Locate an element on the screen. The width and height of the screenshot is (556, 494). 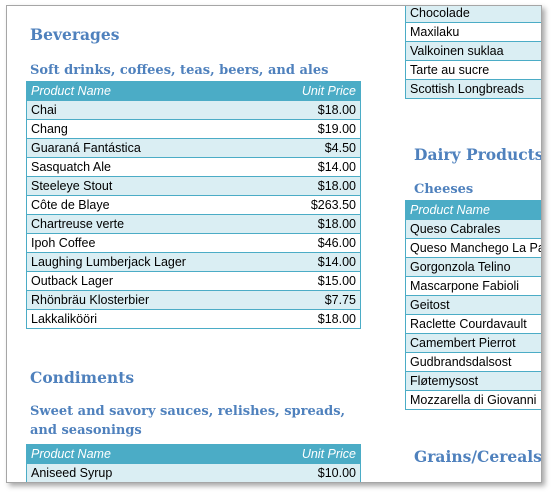
table-row: Raclette Courdavault is located at coordinates (473, 324).